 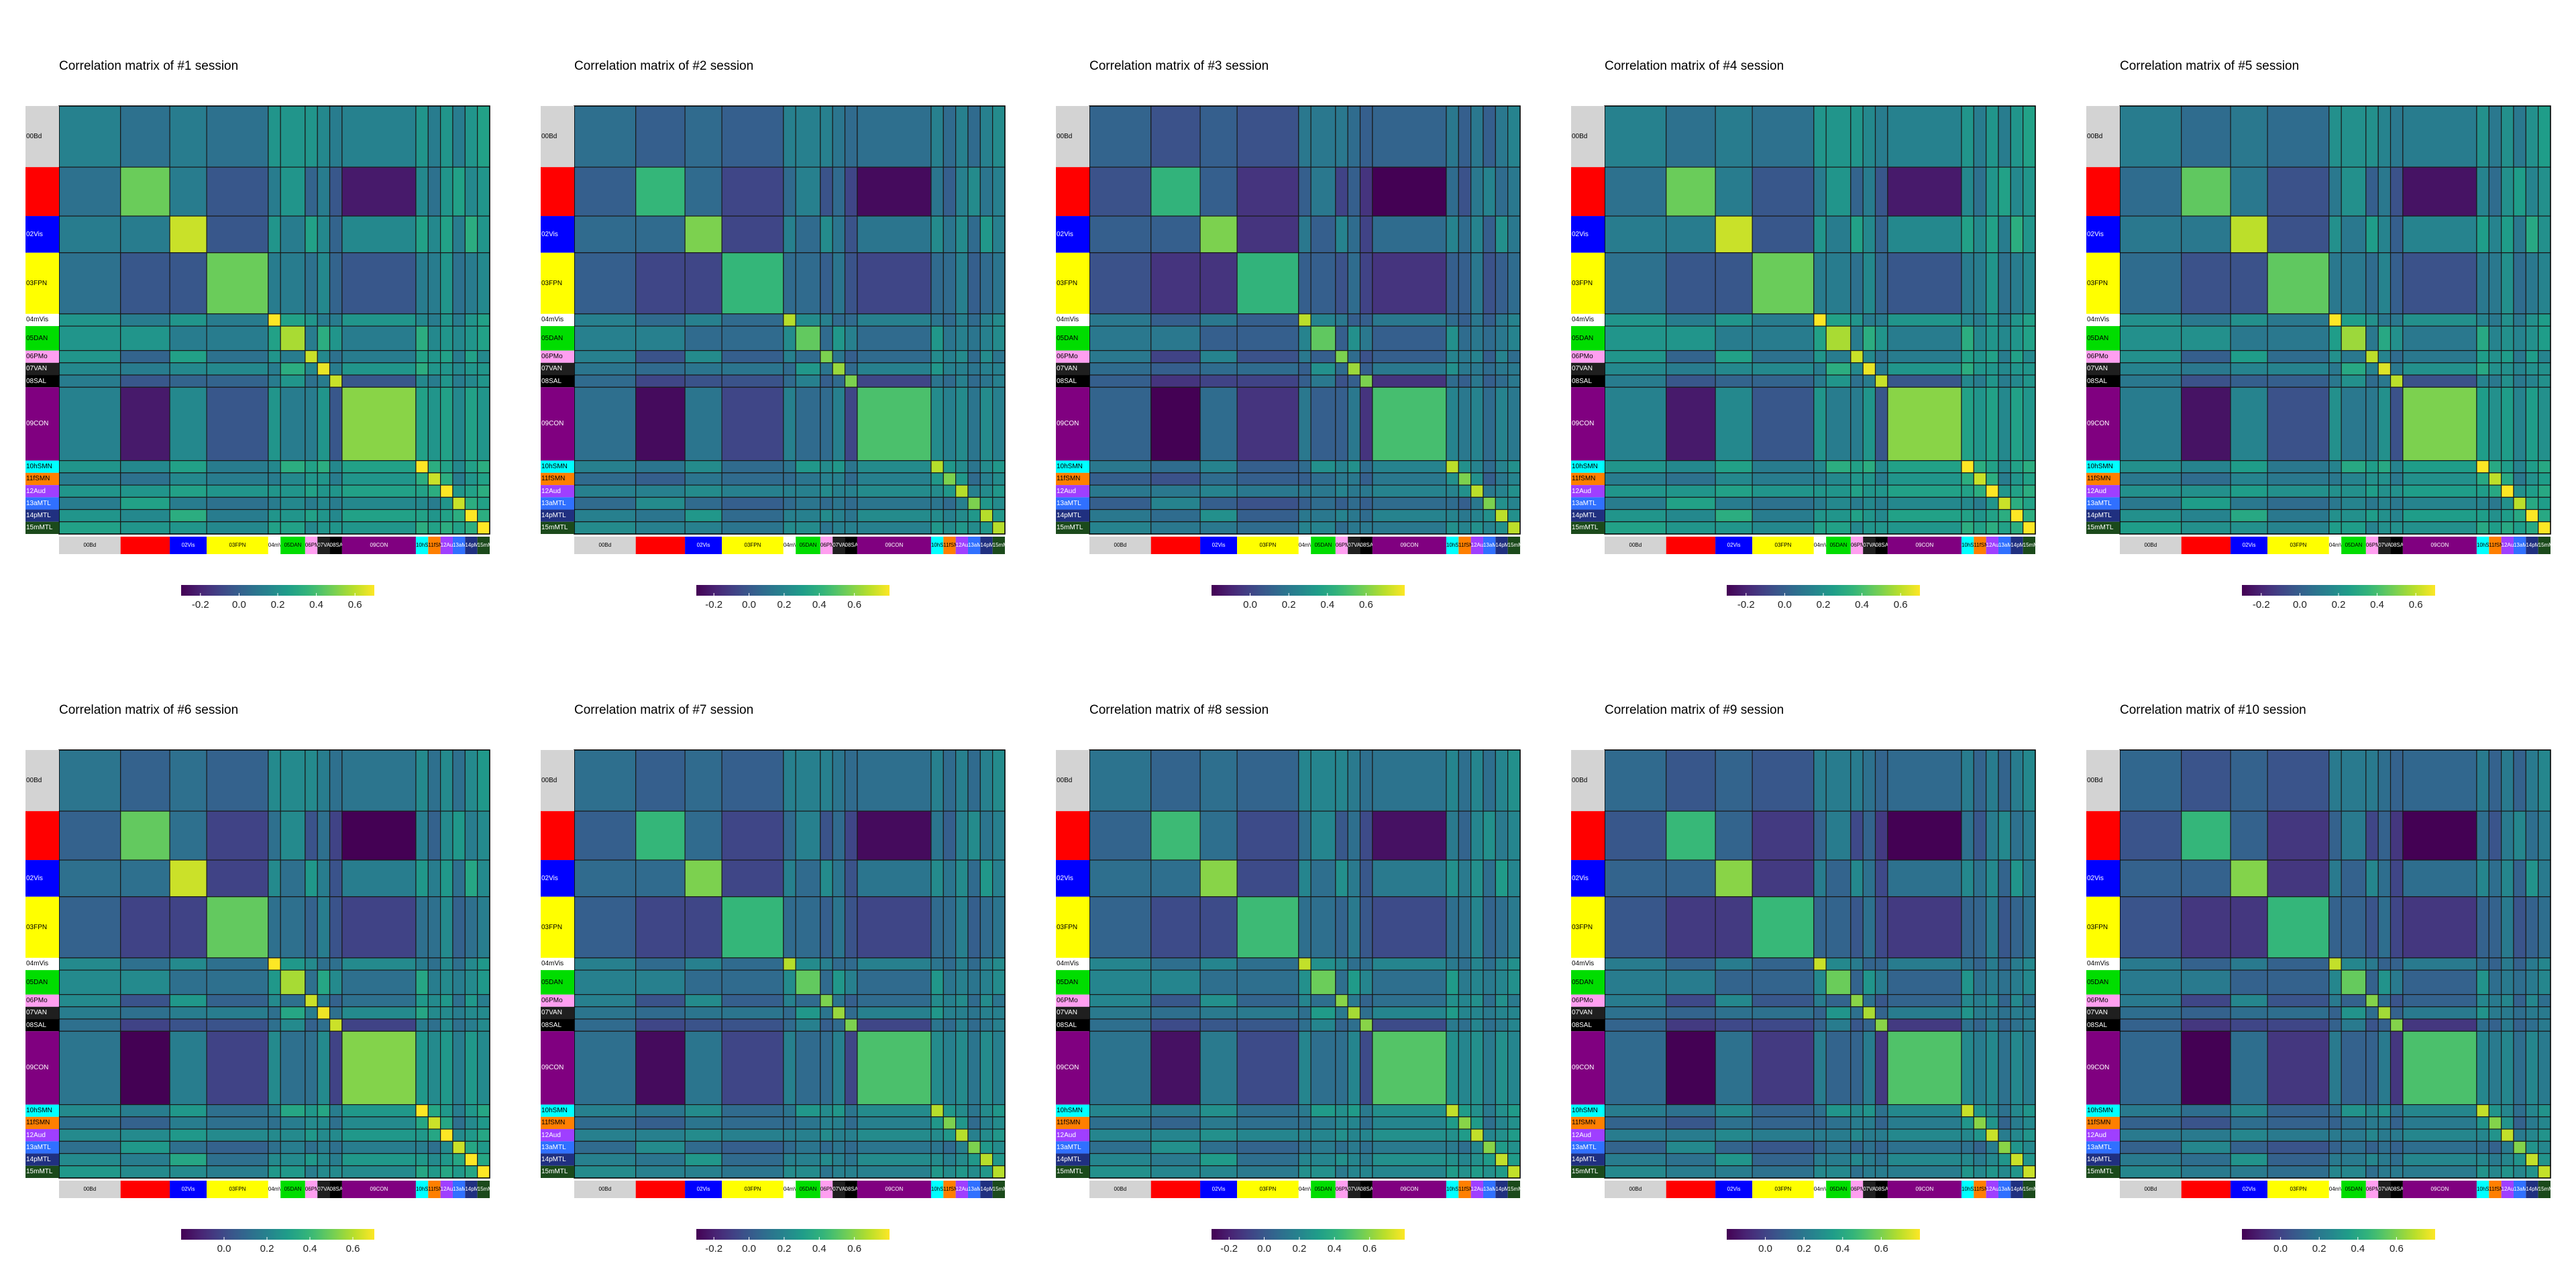 What do you see at coordinates (2099, 1123) in the screenshot?
I see `row-network-label: 11fSMN` at bounding box center [2099, 1123].